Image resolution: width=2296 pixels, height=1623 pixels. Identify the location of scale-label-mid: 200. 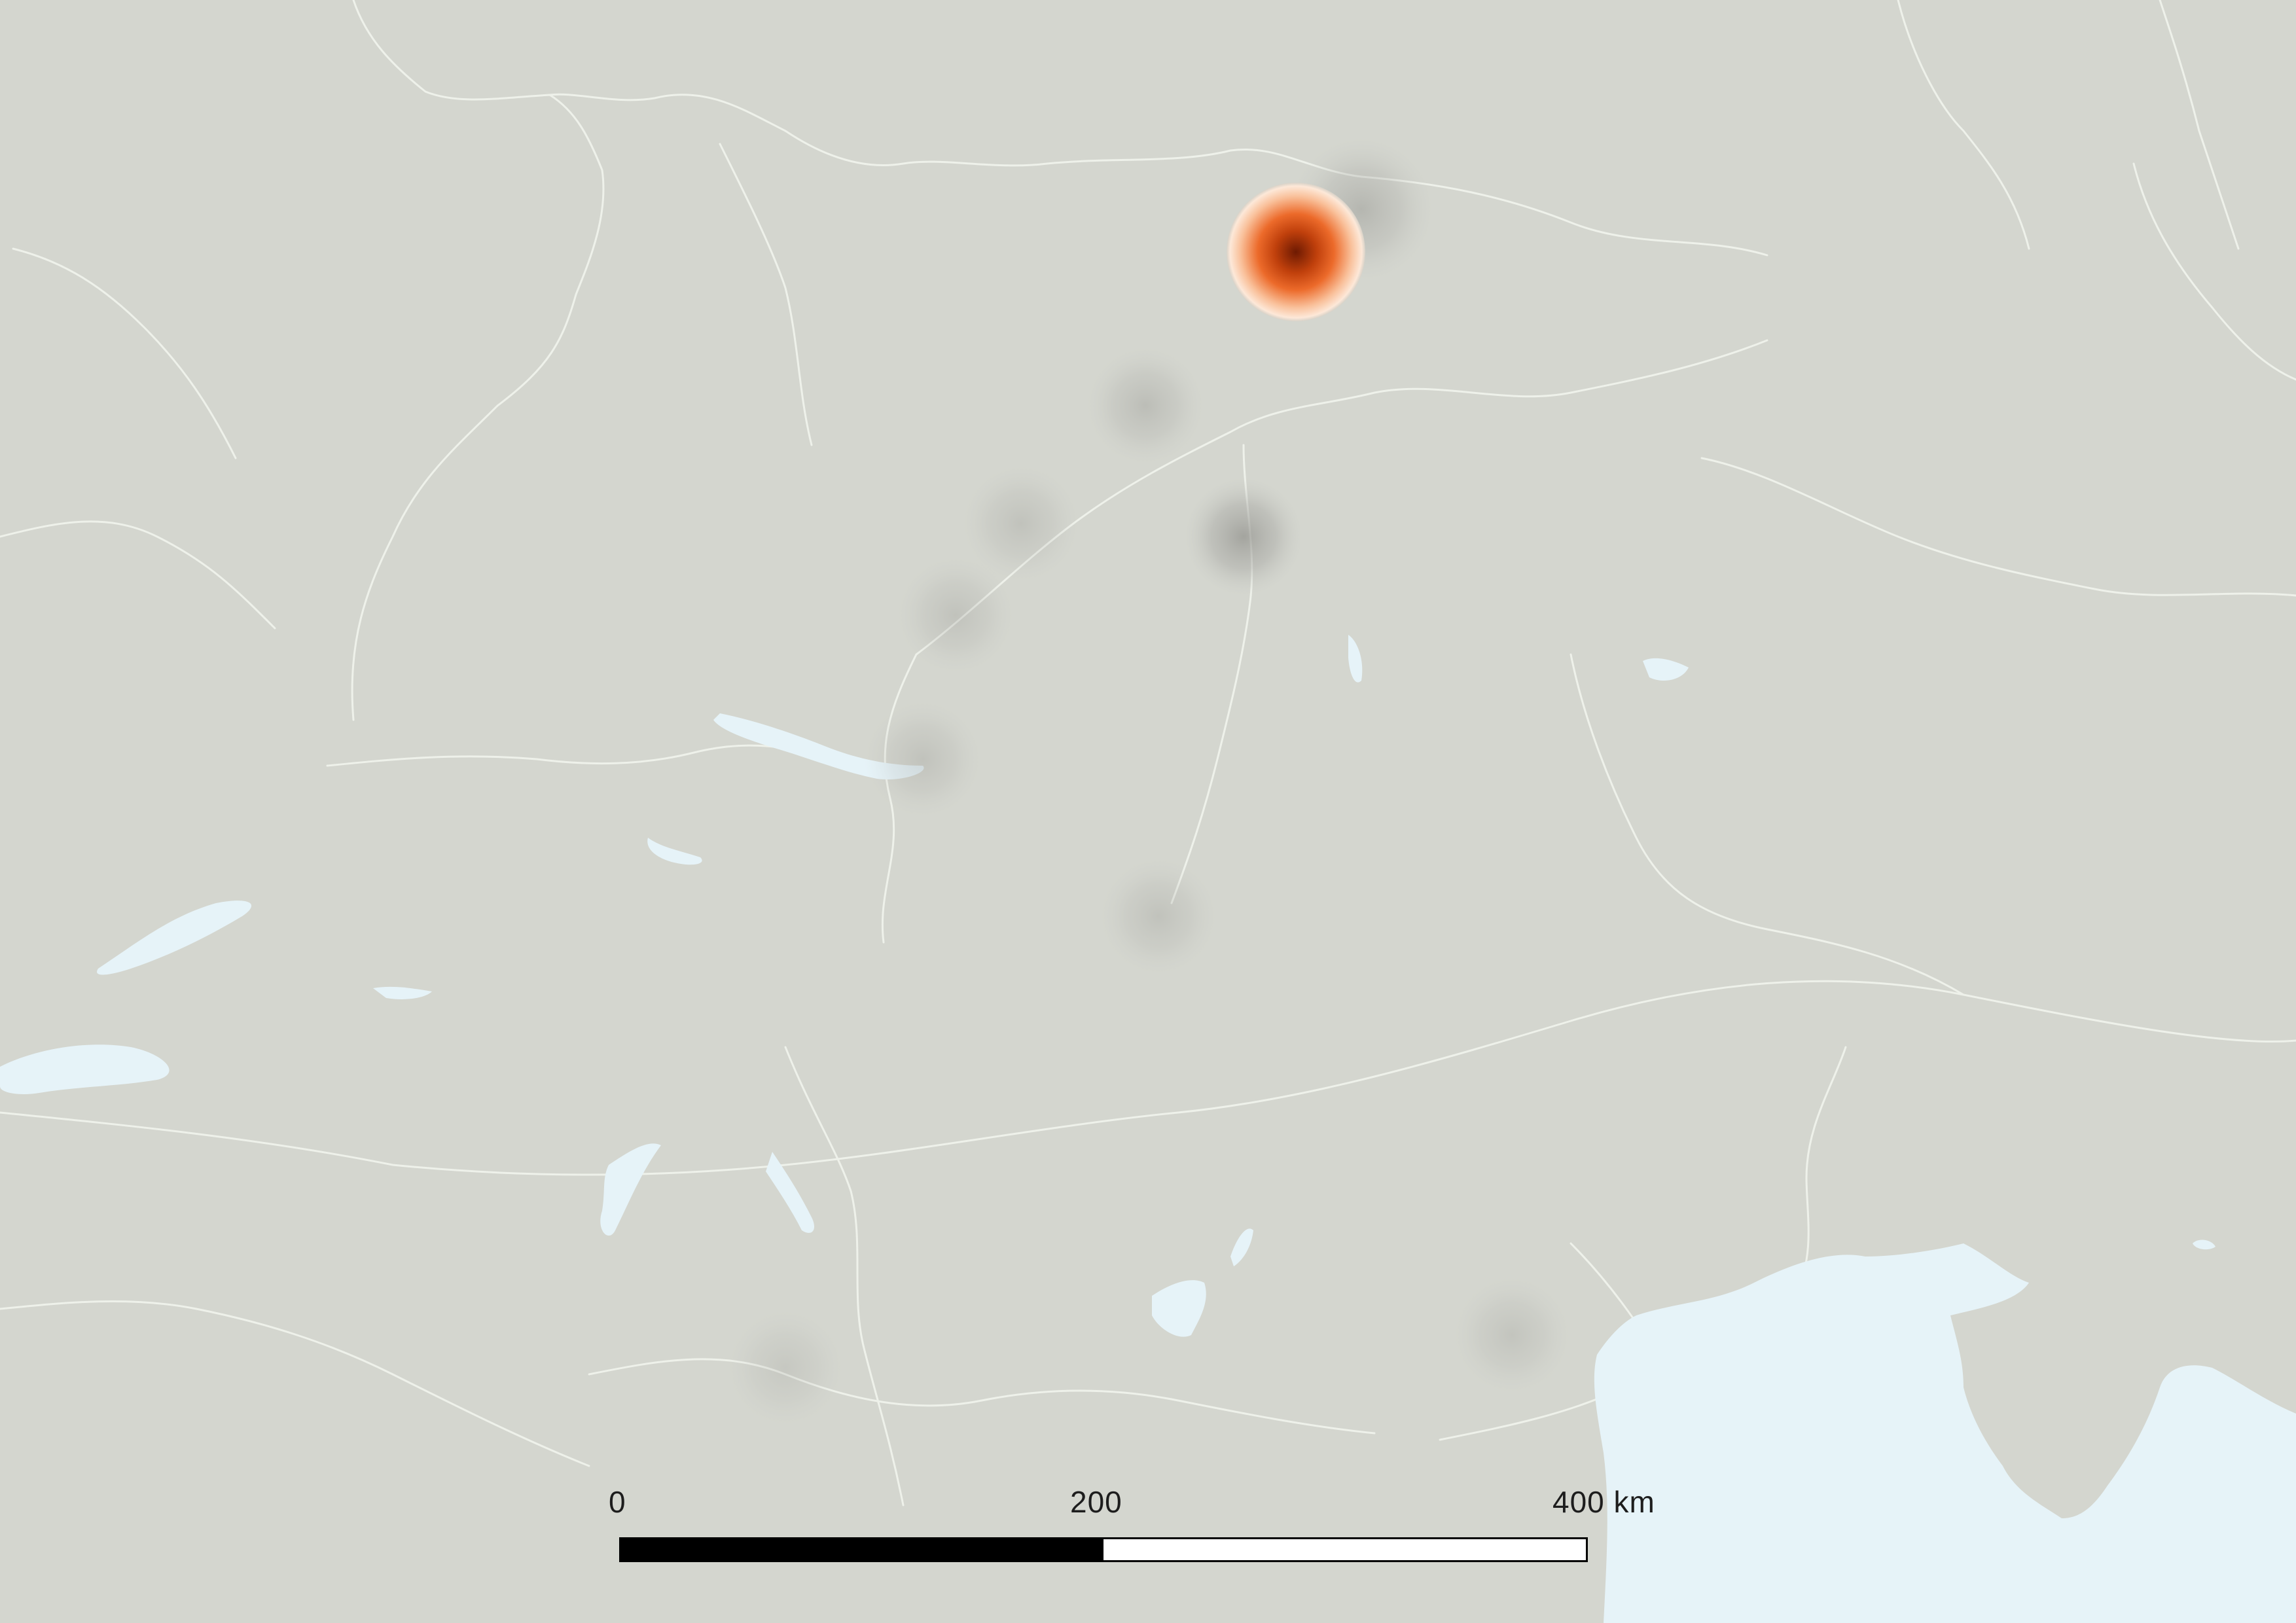
(1096, 1502).